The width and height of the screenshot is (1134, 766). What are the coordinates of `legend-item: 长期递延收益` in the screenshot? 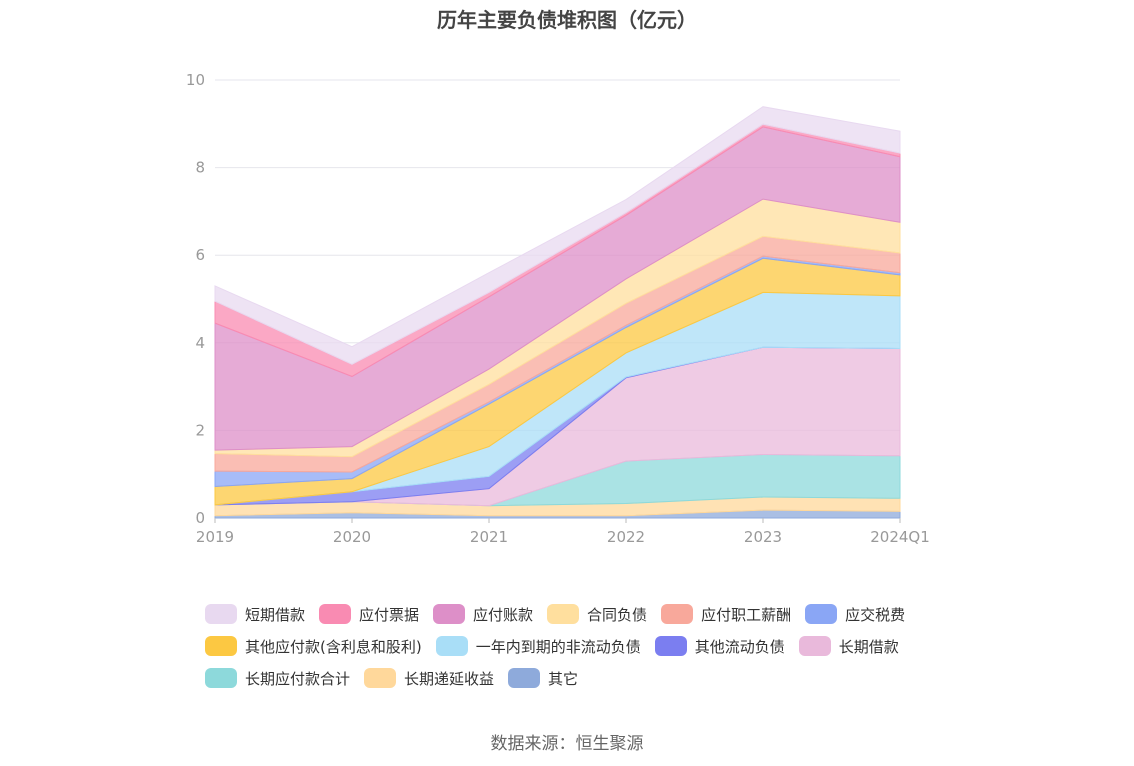 It's located at (429, 678).